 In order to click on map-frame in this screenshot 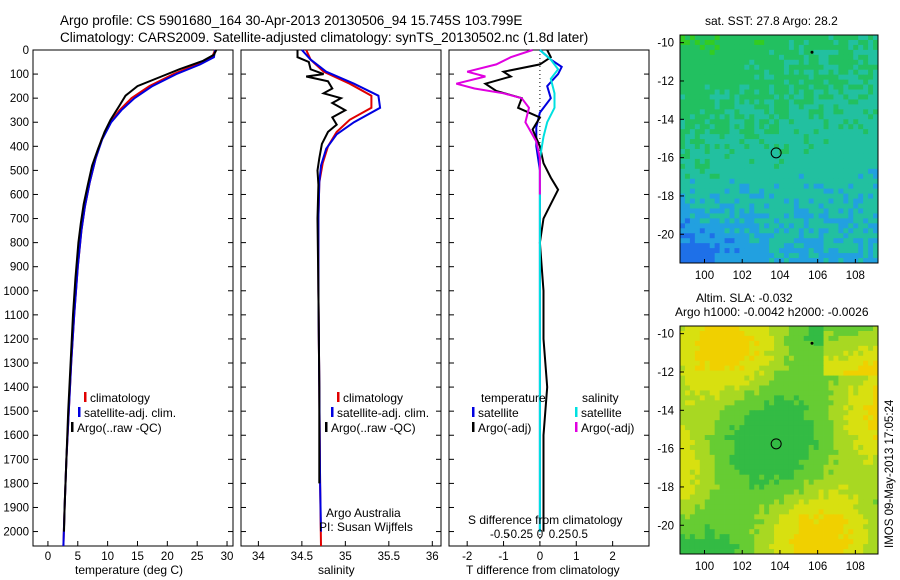, I will do `click(779, 149)`.